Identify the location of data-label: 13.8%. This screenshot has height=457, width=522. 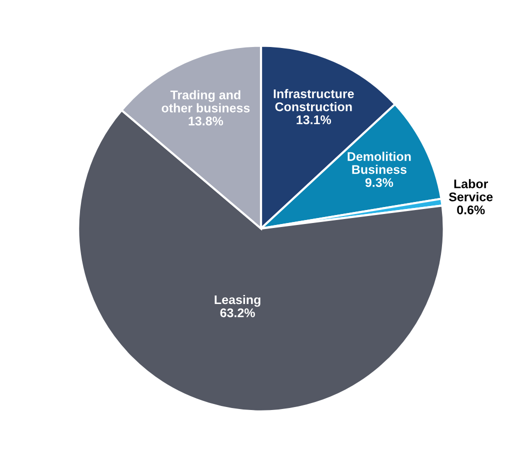
(206, 121).